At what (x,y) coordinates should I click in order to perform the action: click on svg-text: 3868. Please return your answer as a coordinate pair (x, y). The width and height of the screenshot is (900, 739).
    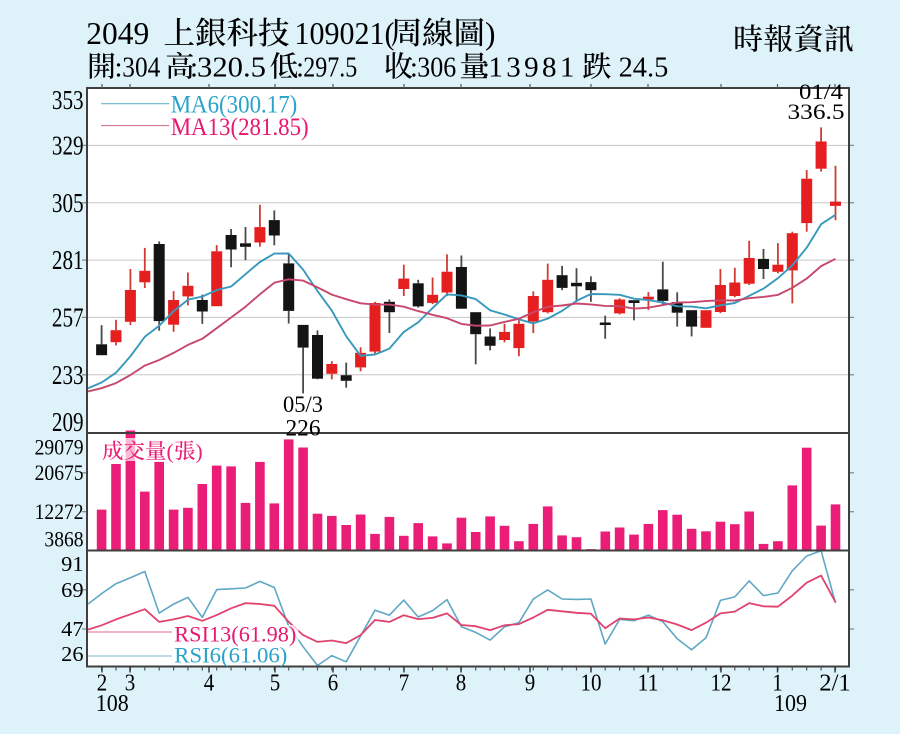
    Looking at the image, I should click on (63, 538).